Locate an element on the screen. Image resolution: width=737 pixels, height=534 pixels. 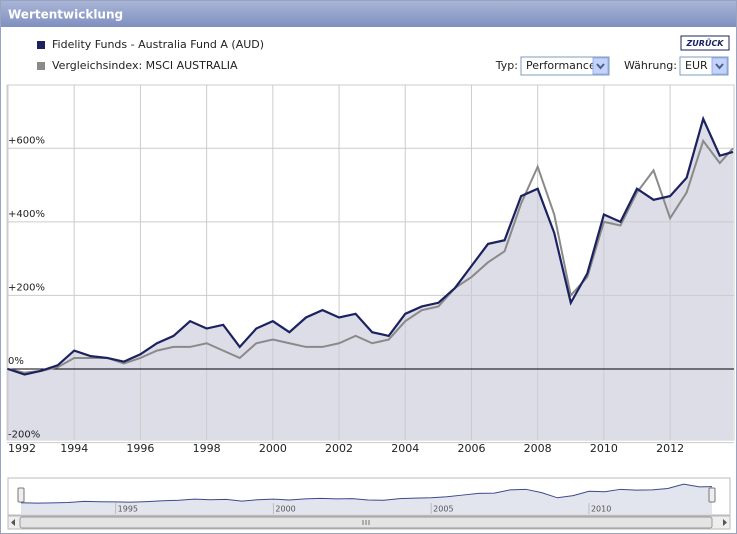
navigator-tick-label: 1995 is located at coordinates (128, 509).